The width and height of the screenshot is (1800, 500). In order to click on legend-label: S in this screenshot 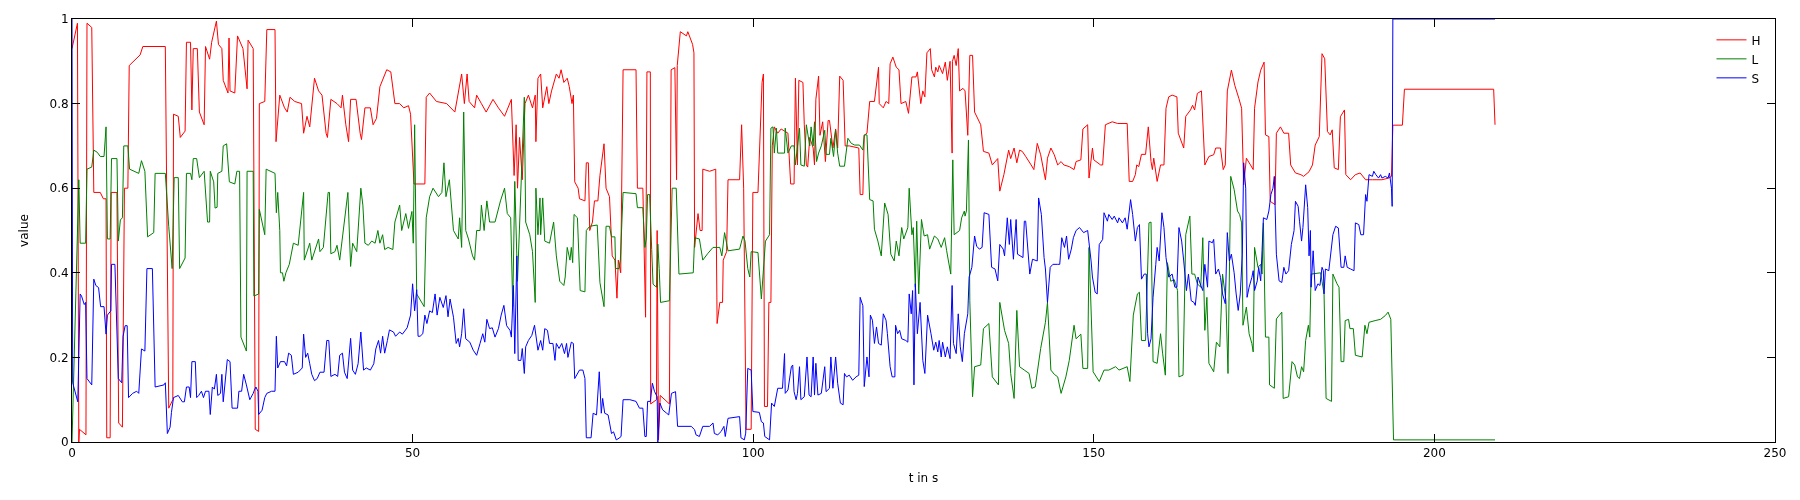, I will do `click(1755, 78)`.